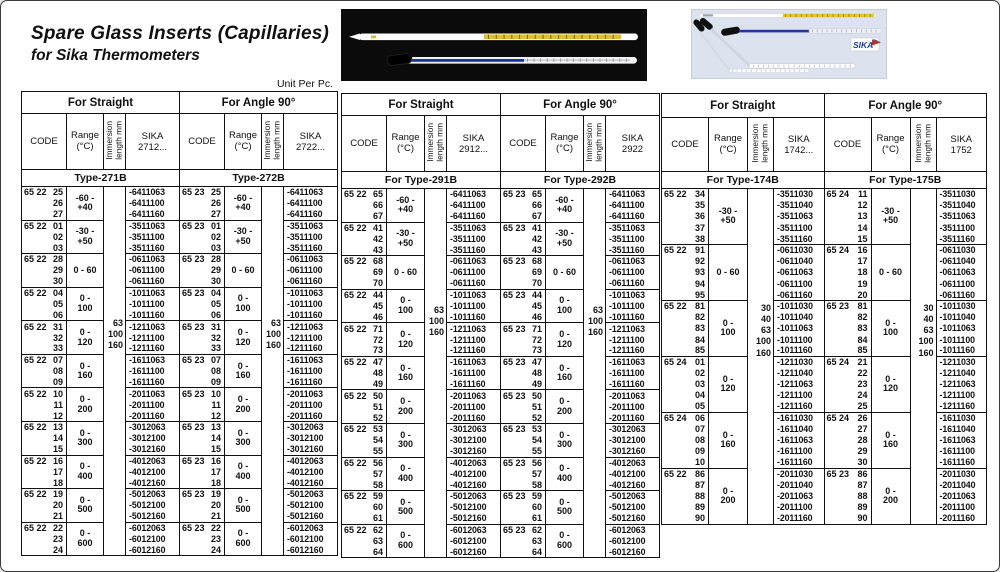 The image size is (1000, 572). What do you see at coordinates (632, 239) in the screenshot?
I see `sika-cell: -3511100` at bounding box center [632, 239].